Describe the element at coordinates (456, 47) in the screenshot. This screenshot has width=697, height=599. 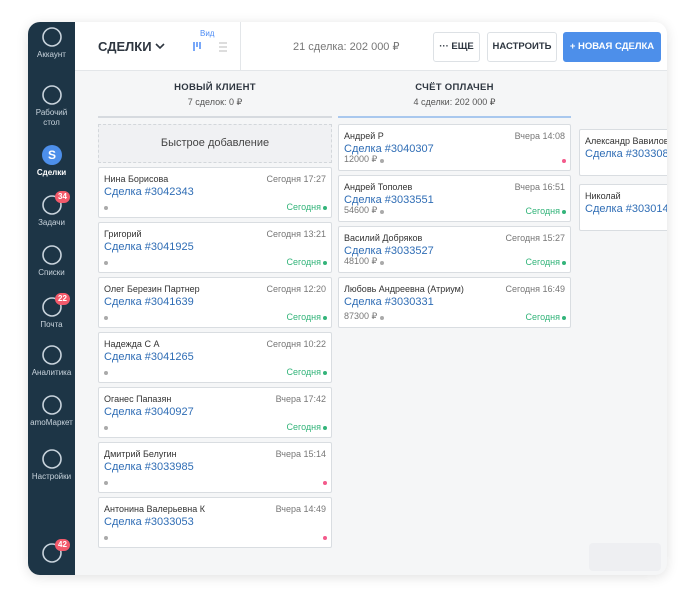
I see `button: ··· ЕЩЕ` at that location.